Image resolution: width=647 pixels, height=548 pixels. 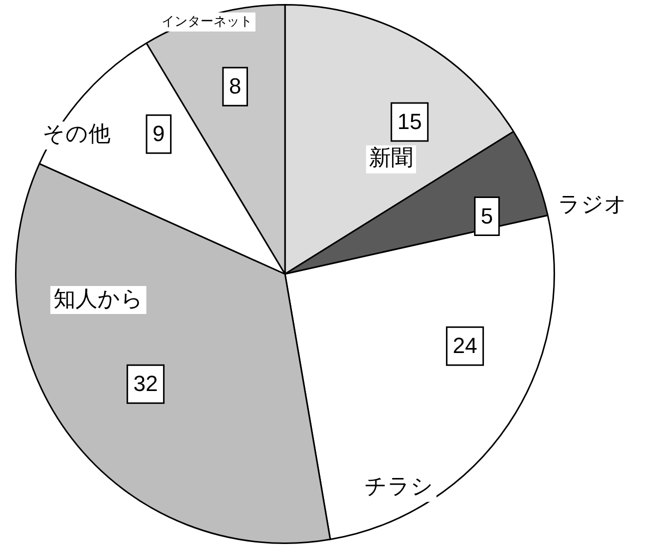 I want to click on data-label: 15, so click(x=409, y=121).